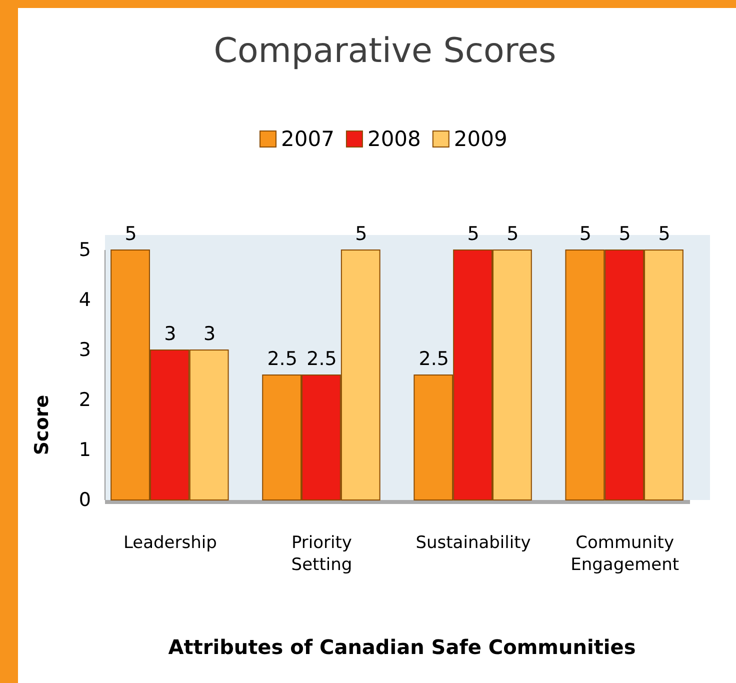 This screenshot has height=683, width=736. What do you see at coordinates (84, 350) in the screenshot?
I see `y-tick-label: 3` at bounding box center [84, 350].